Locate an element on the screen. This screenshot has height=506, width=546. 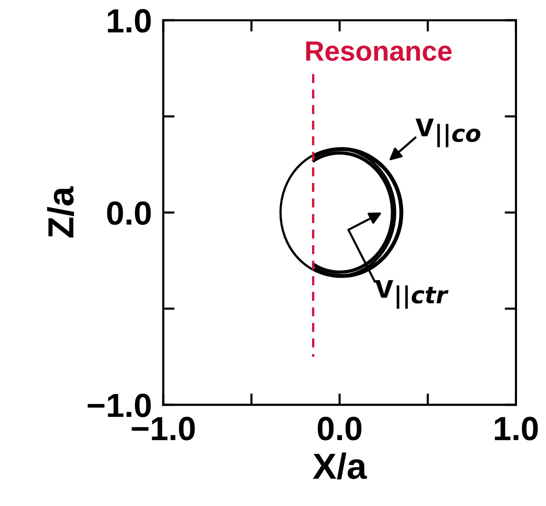
y-axis-title: Z/a is located at coordinates (60, 212).